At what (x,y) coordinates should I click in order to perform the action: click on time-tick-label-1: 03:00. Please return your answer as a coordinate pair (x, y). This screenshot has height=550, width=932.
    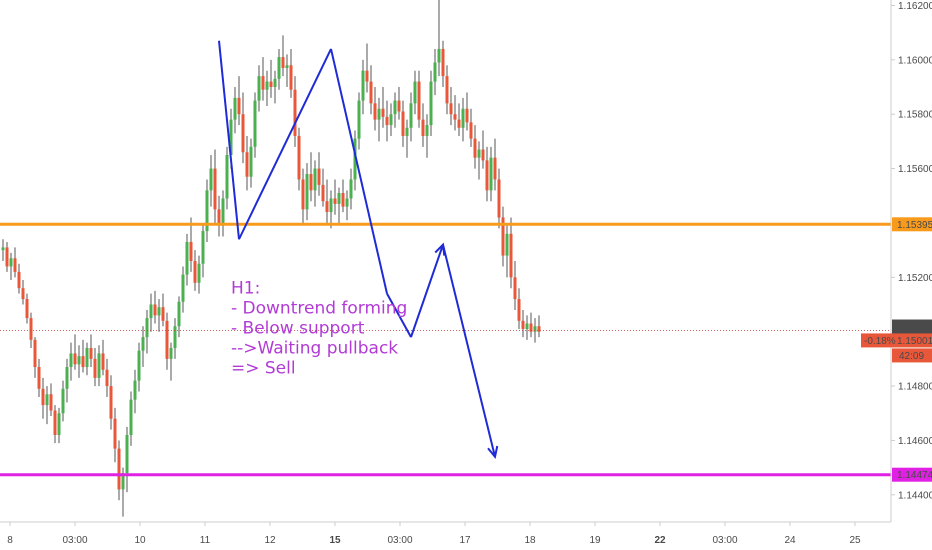
    Looking at the image, I should click on (74, 540).